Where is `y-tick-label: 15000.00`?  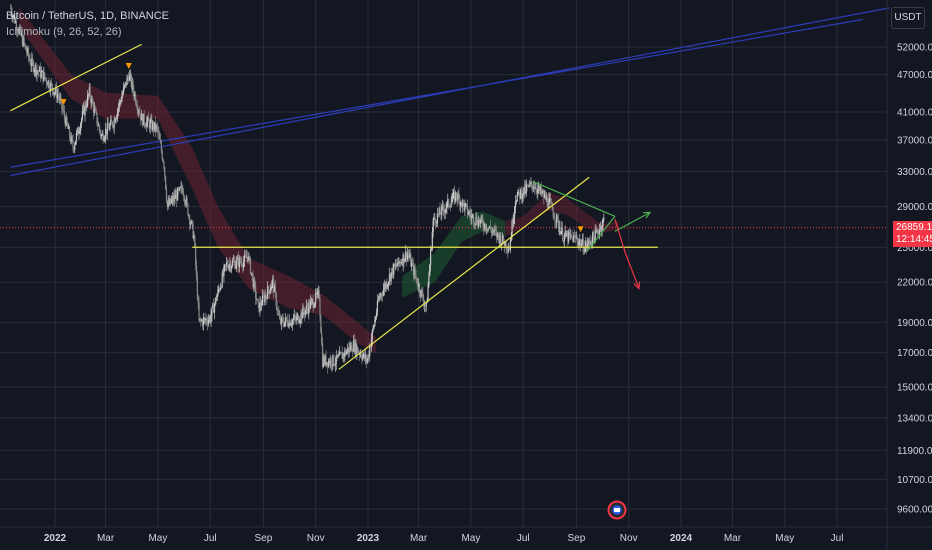
y-tick-label: 15000.00 is located at coordinates (914, 387).